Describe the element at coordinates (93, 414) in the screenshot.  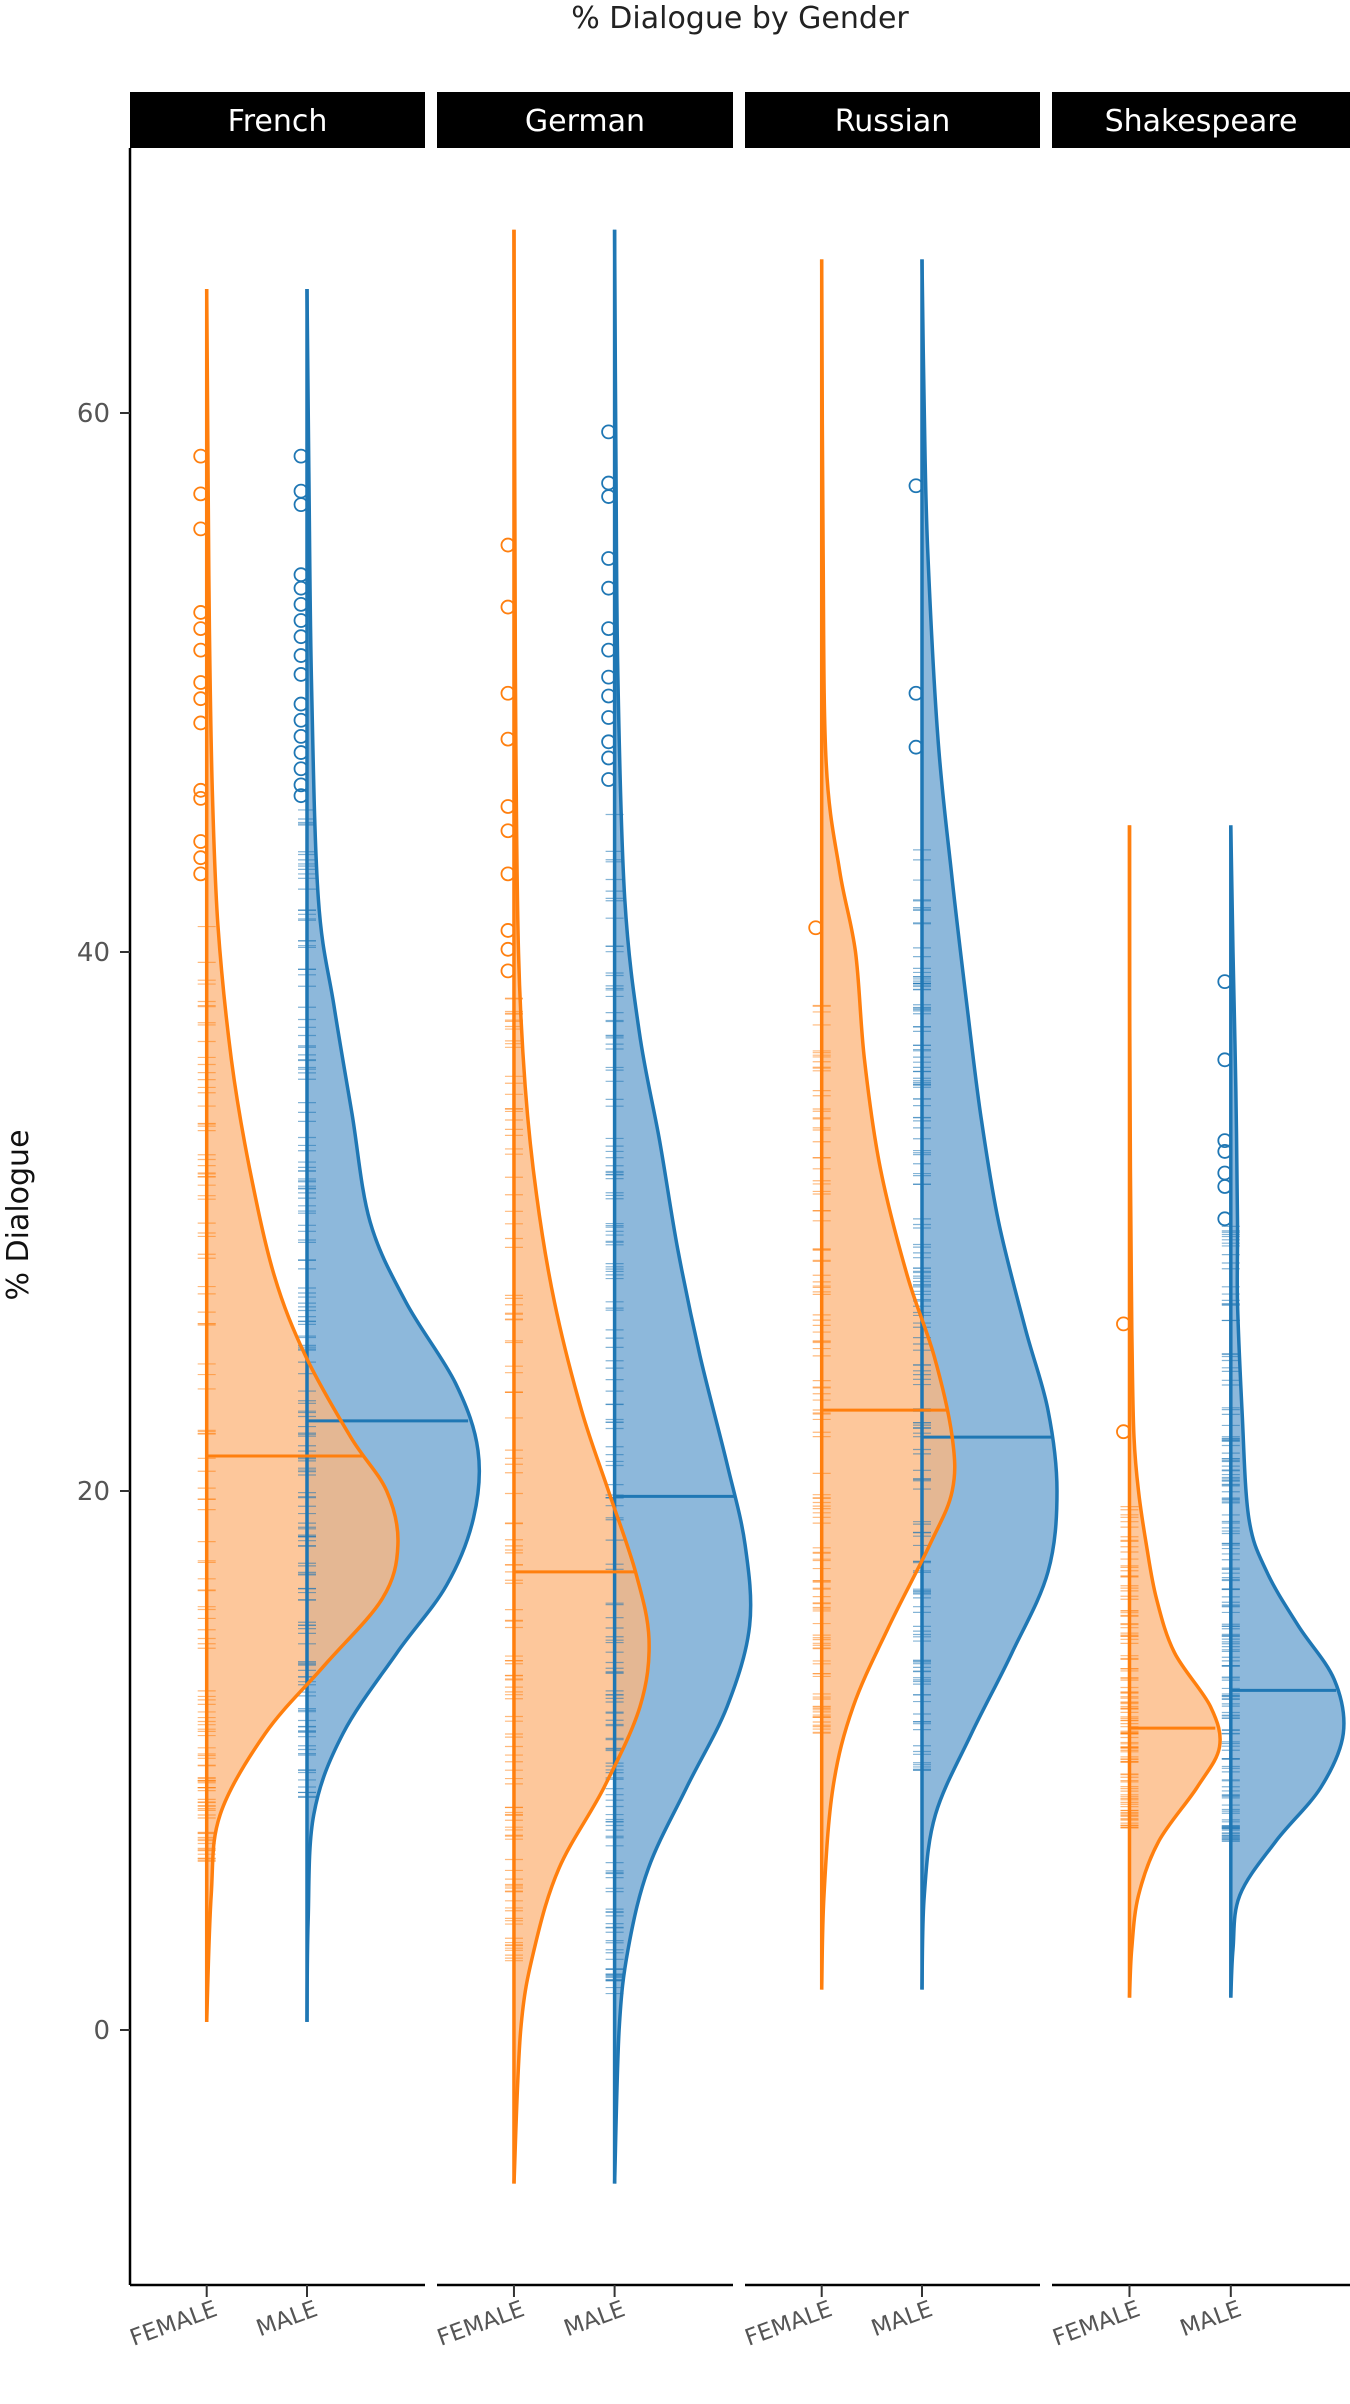
I see `y-tick-label: 60` at that location.